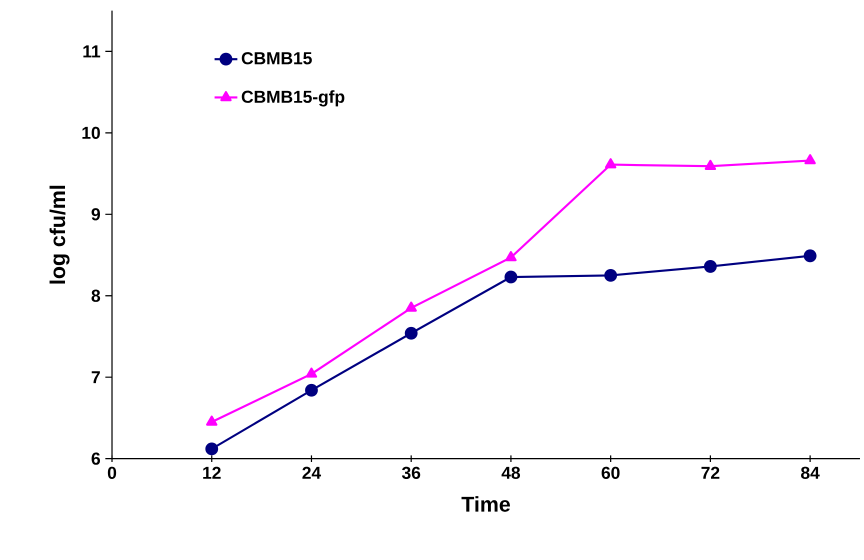 The height and width of the screenshot is (560, 864). Describe the element at coordinates (486, 504) in the screenshot. I see `x-axis-title: Time` at that location.